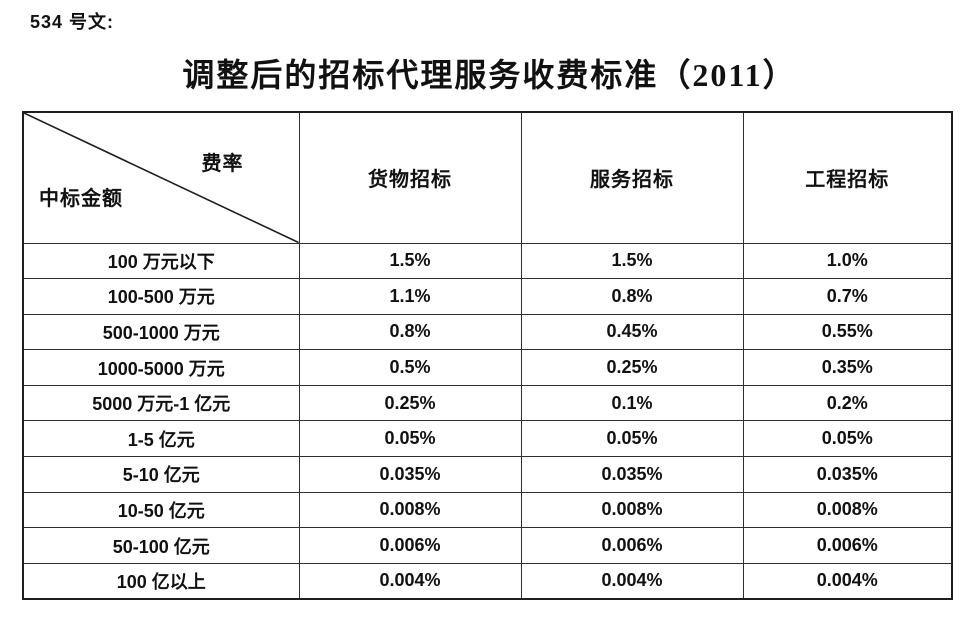 Image resolution: width=979 pixels, height=629 pixels. What do you see at coordinates (847, 332) in the screenshot?
I see `fee-value: 0.55%` at bounding box center [847, 332].